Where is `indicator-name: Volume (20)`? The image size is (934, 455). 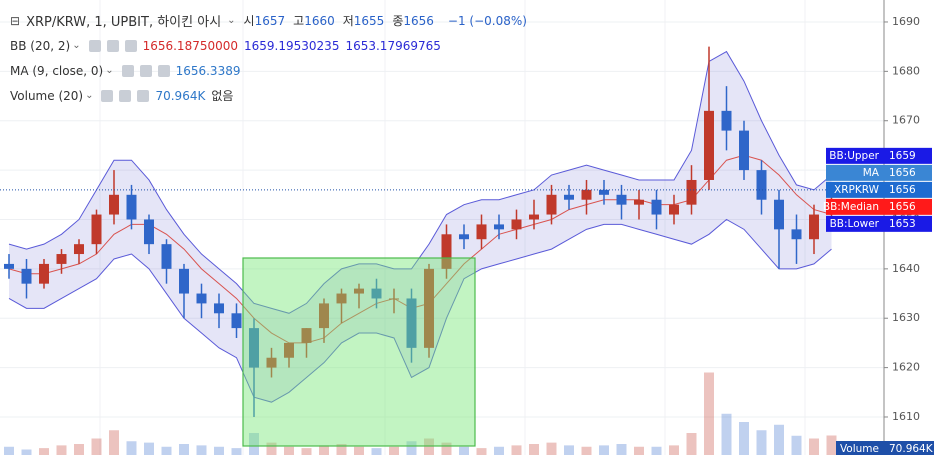 indicator-name: Volume (20) is located at coordinates (47, 95).